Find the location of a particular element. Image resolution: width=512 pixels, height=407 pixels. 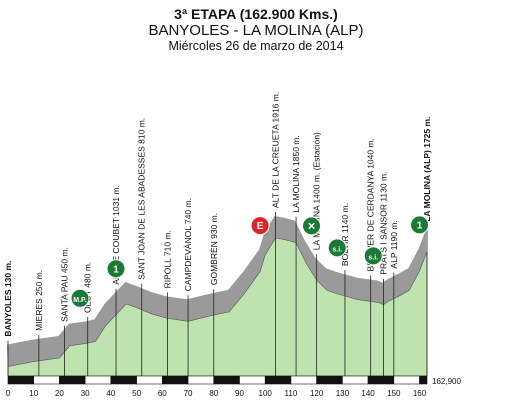

place-label: BELLVER DE CERDANYA 1040 m. is located at coordinates (371, 204).